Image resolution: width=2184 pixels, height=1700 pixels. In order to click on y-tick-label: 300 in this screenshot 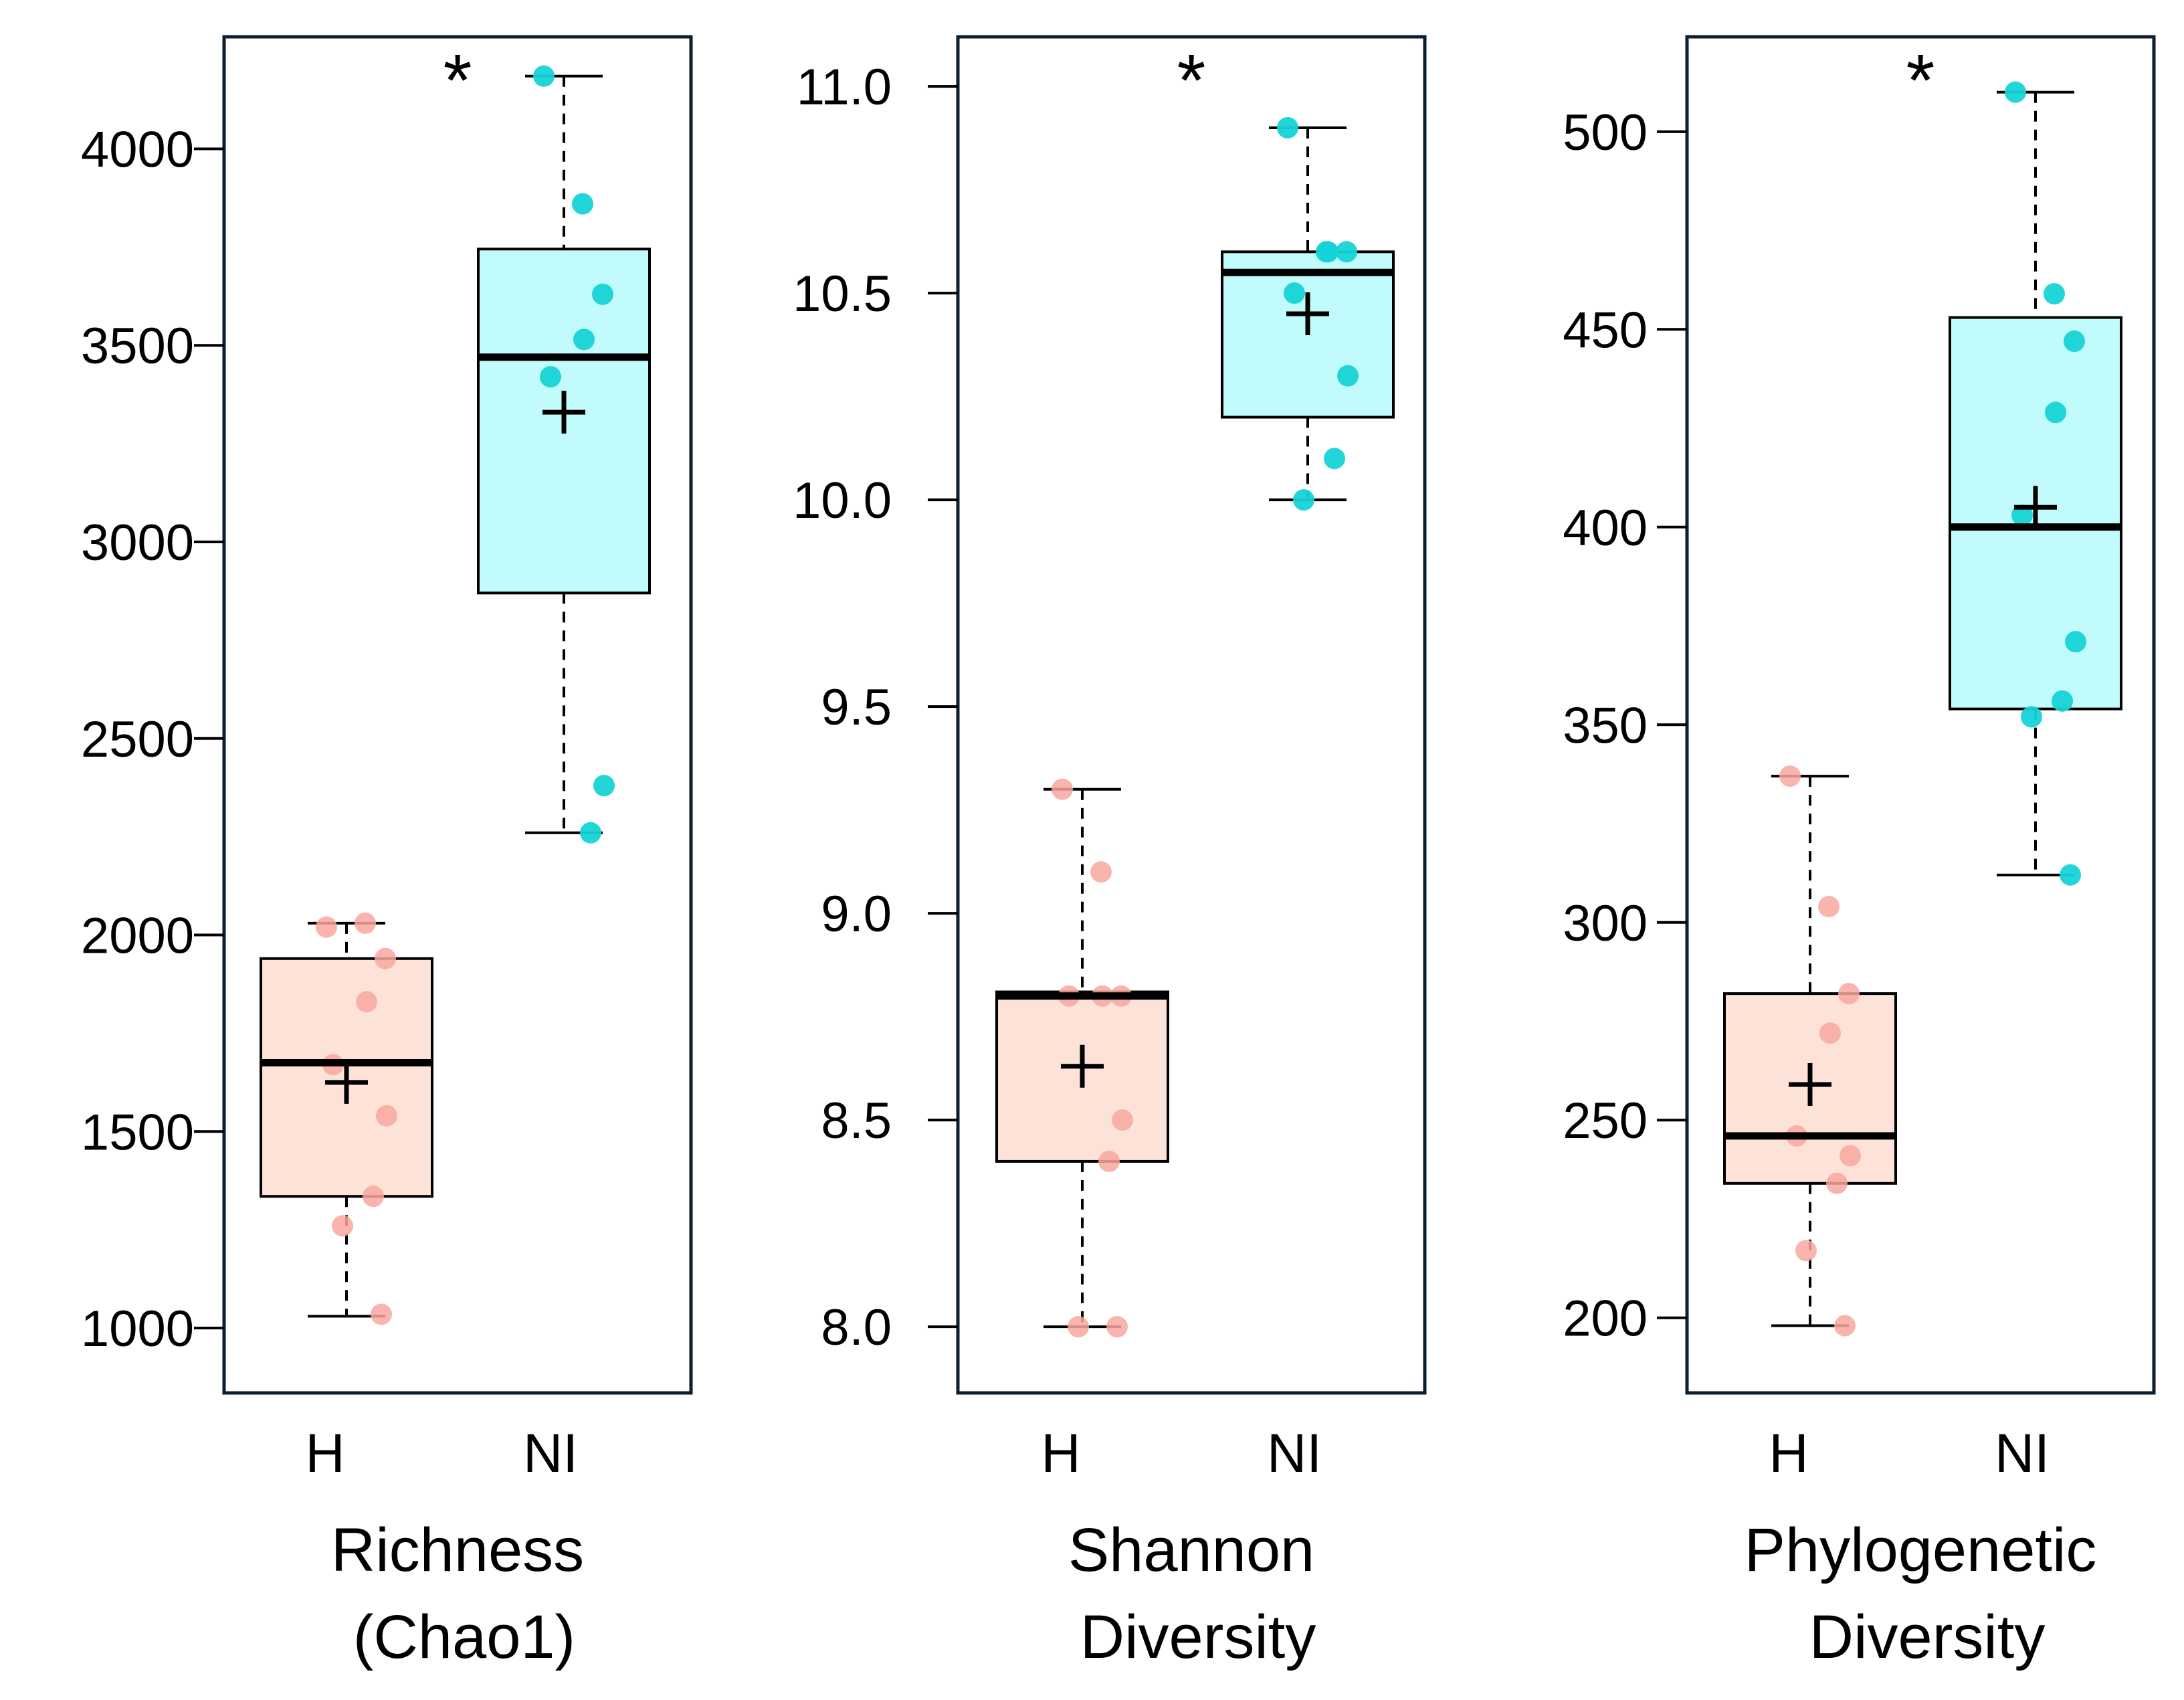, I will do `click(1605, 923)`.